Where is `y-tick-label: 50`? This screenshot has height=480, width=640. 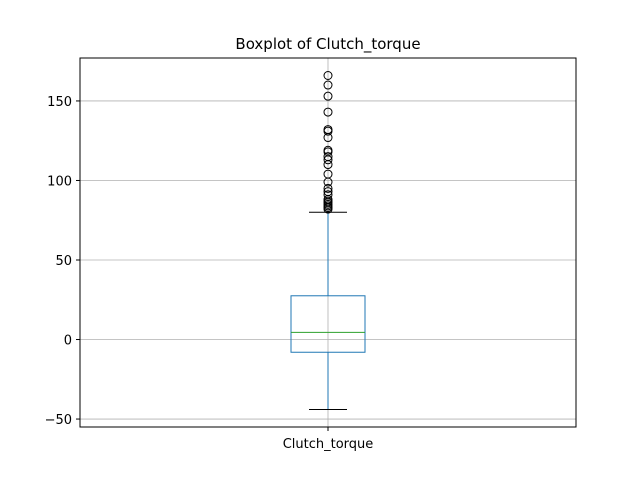
y-tick-label: 50 is located at coordinates (63, 261).